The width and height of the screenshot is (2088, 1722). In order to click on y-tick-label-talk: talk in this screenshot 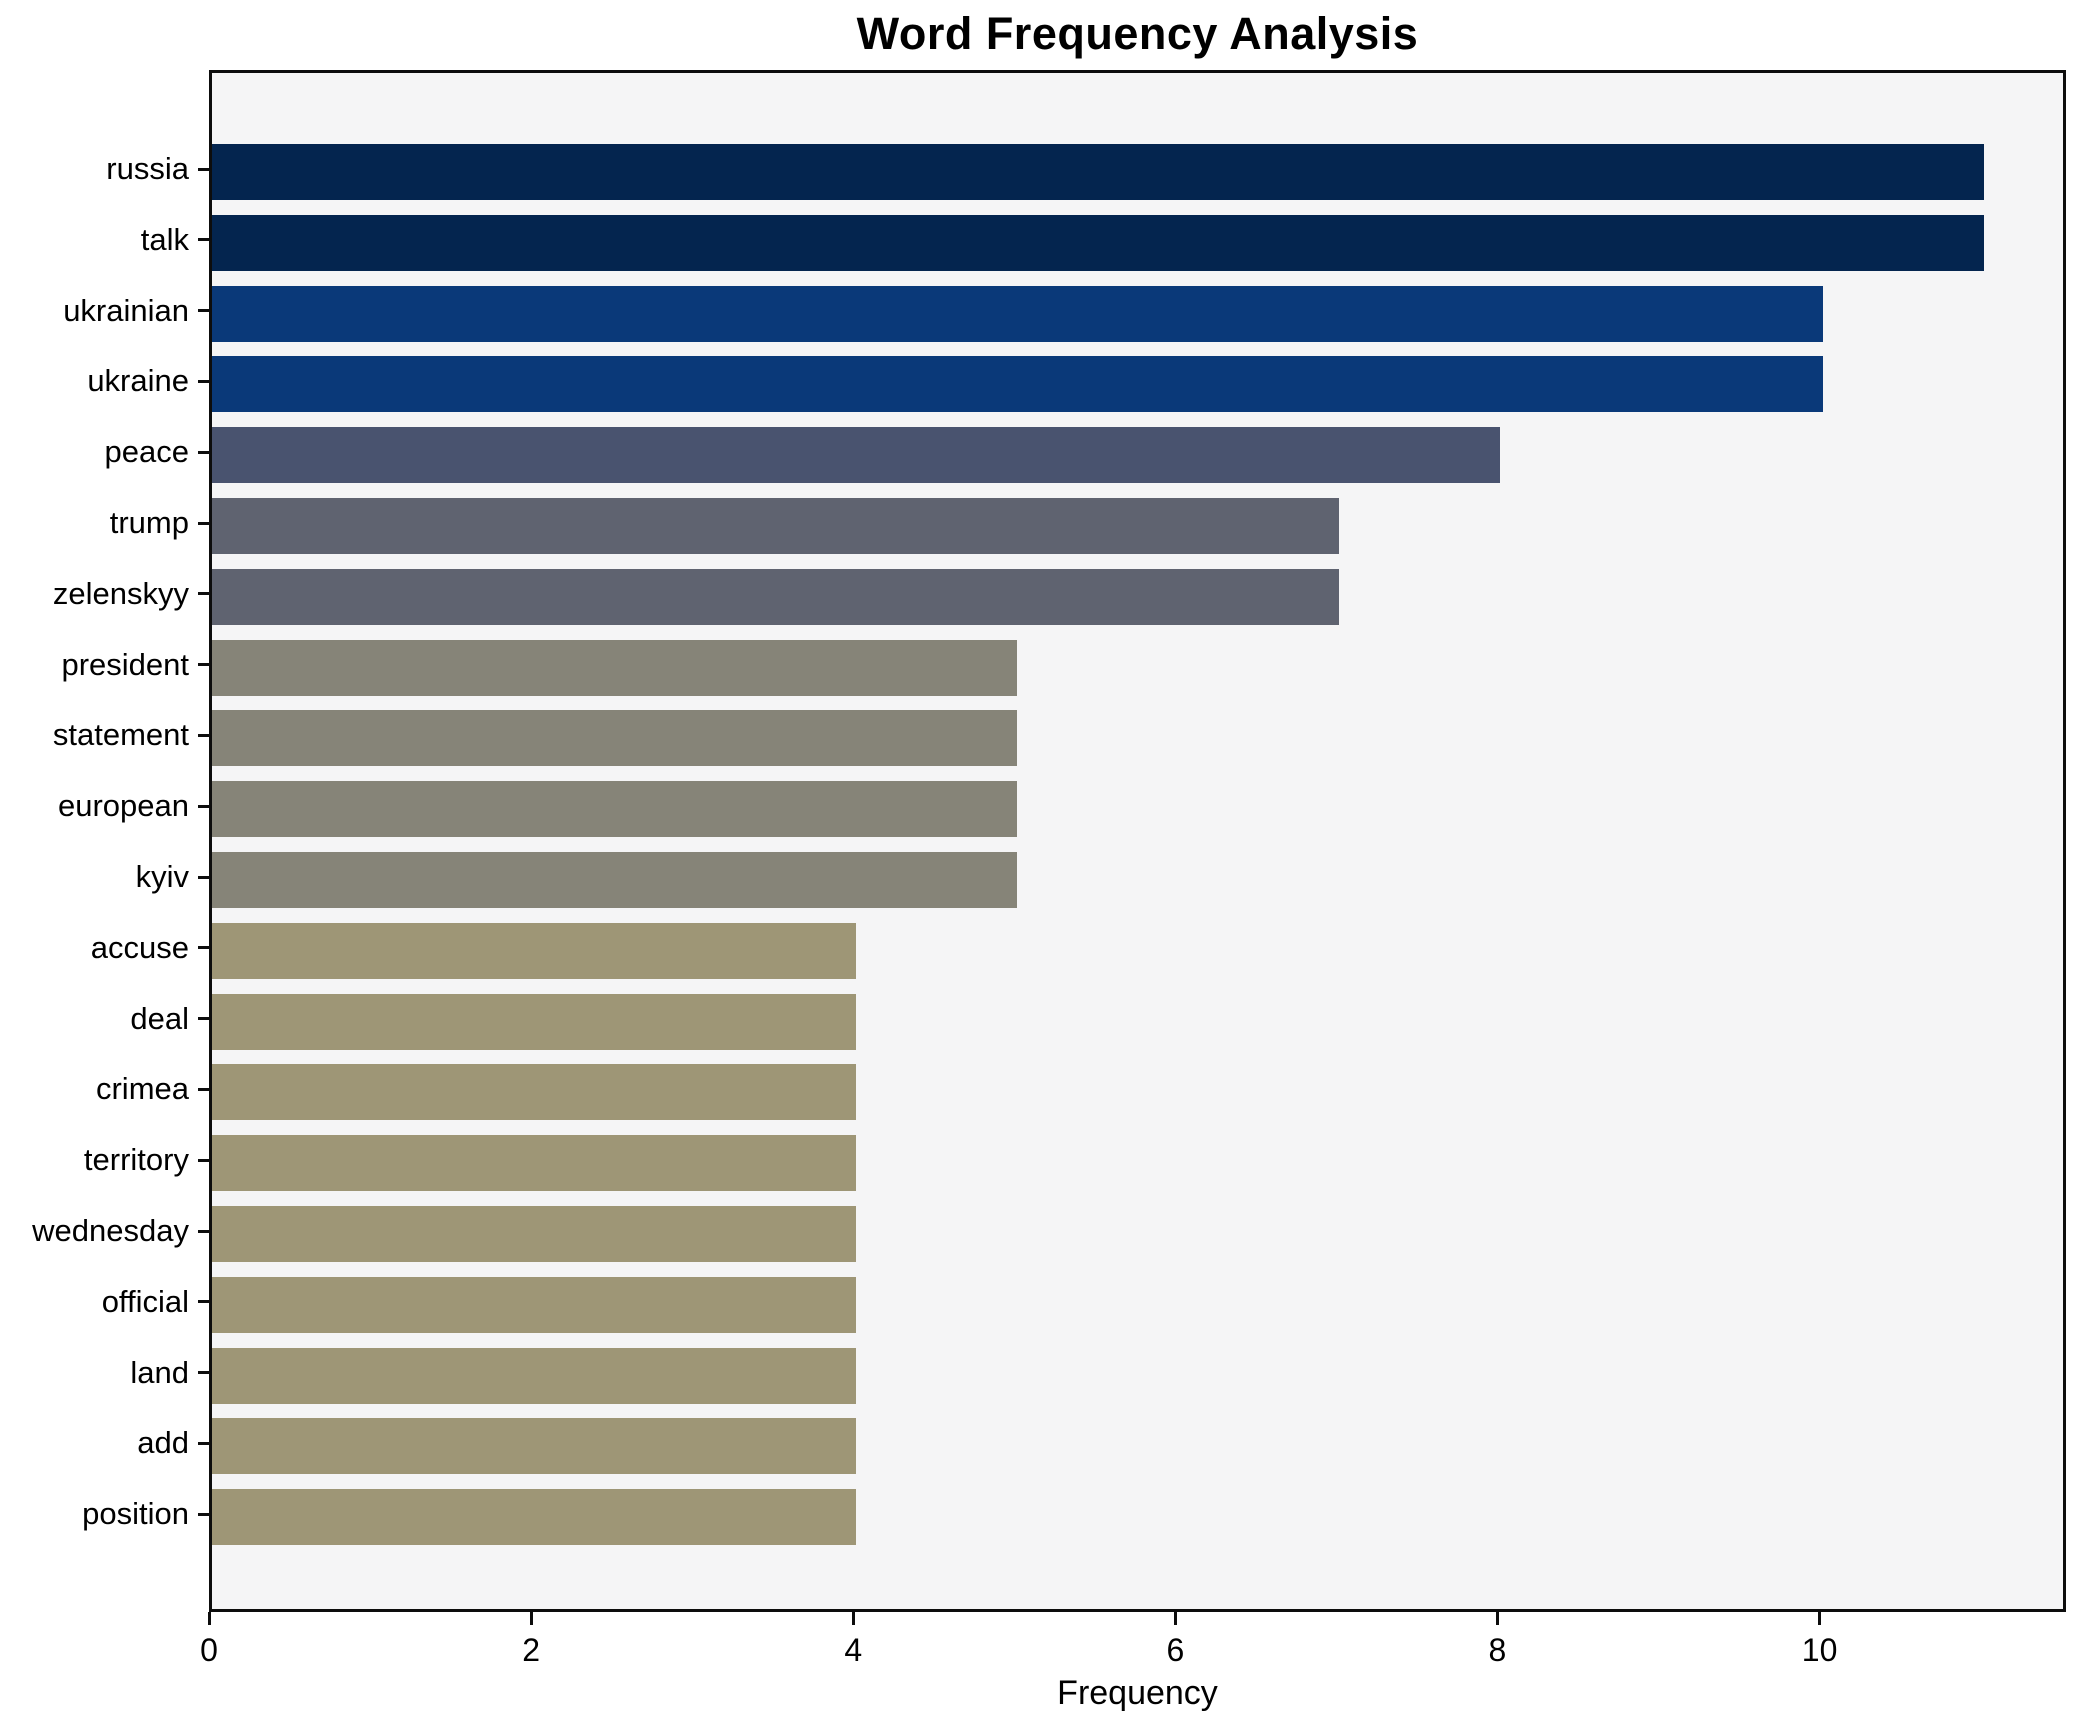, I will do `click(164, 239)`.